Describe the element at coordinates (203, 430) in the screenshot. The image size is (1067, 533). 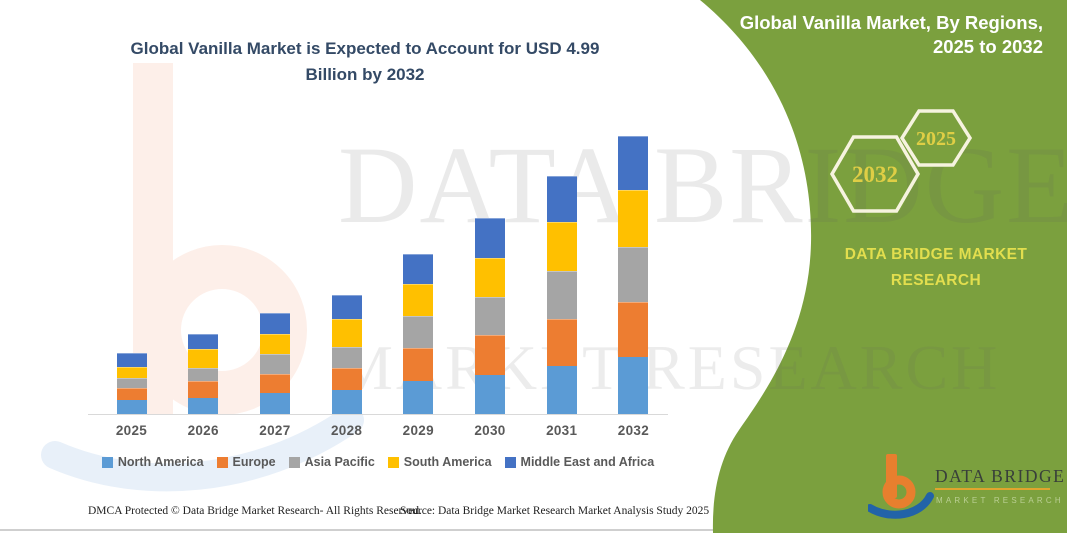
I see `x-axis-label-2026: 2026` at that location.